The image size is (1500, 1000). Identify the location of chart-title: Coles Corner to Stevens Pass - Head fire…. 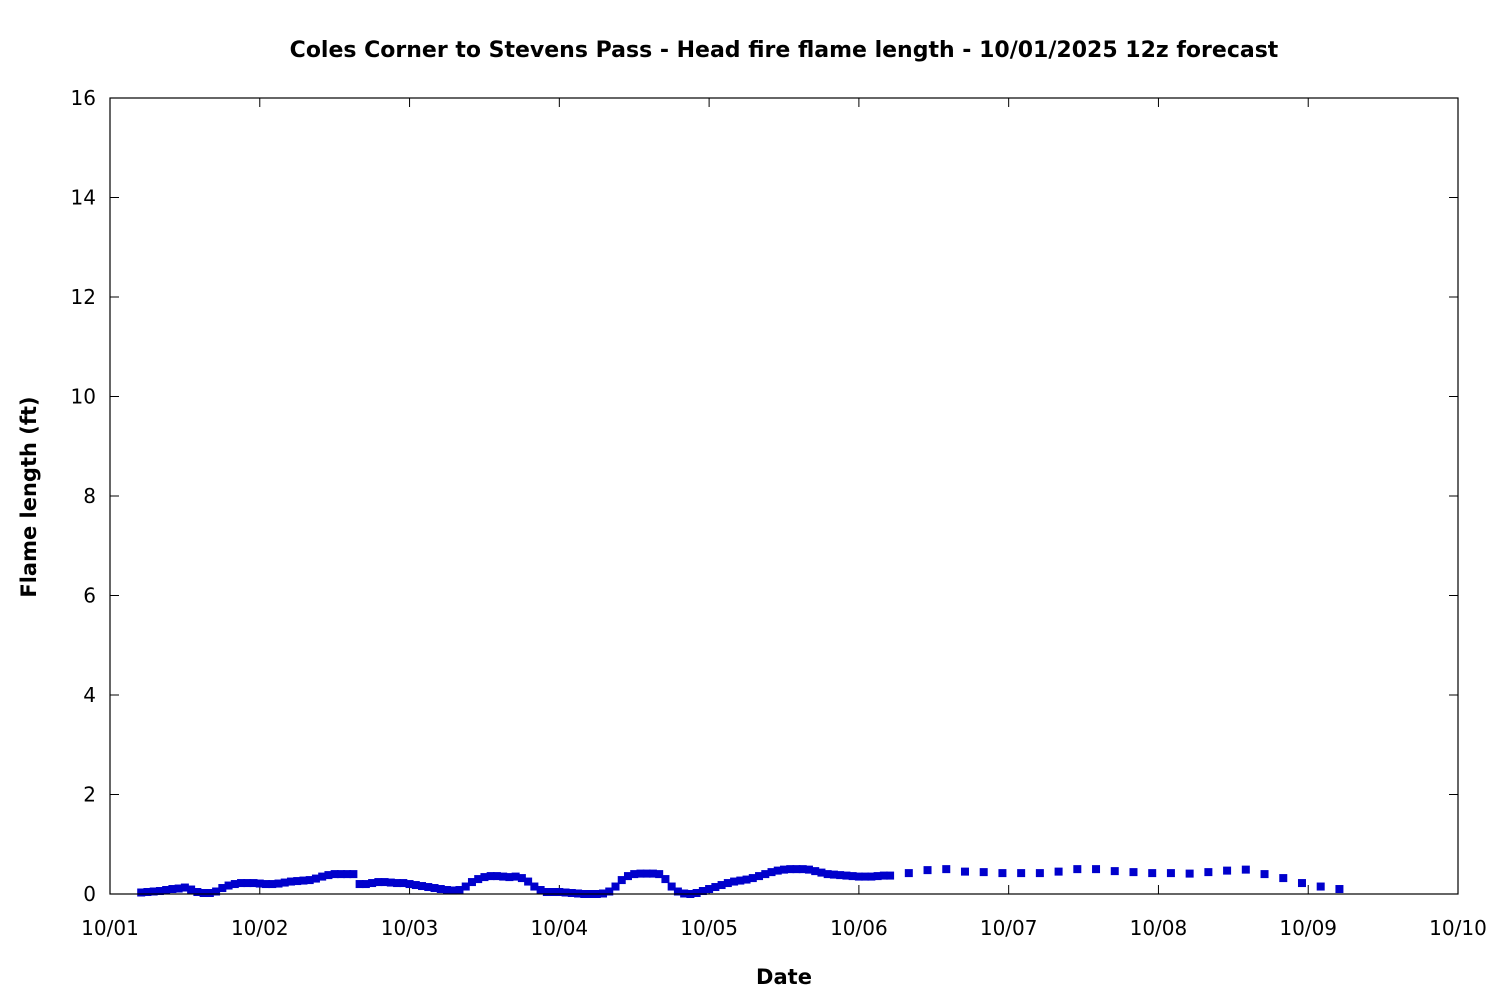
(784, 50).